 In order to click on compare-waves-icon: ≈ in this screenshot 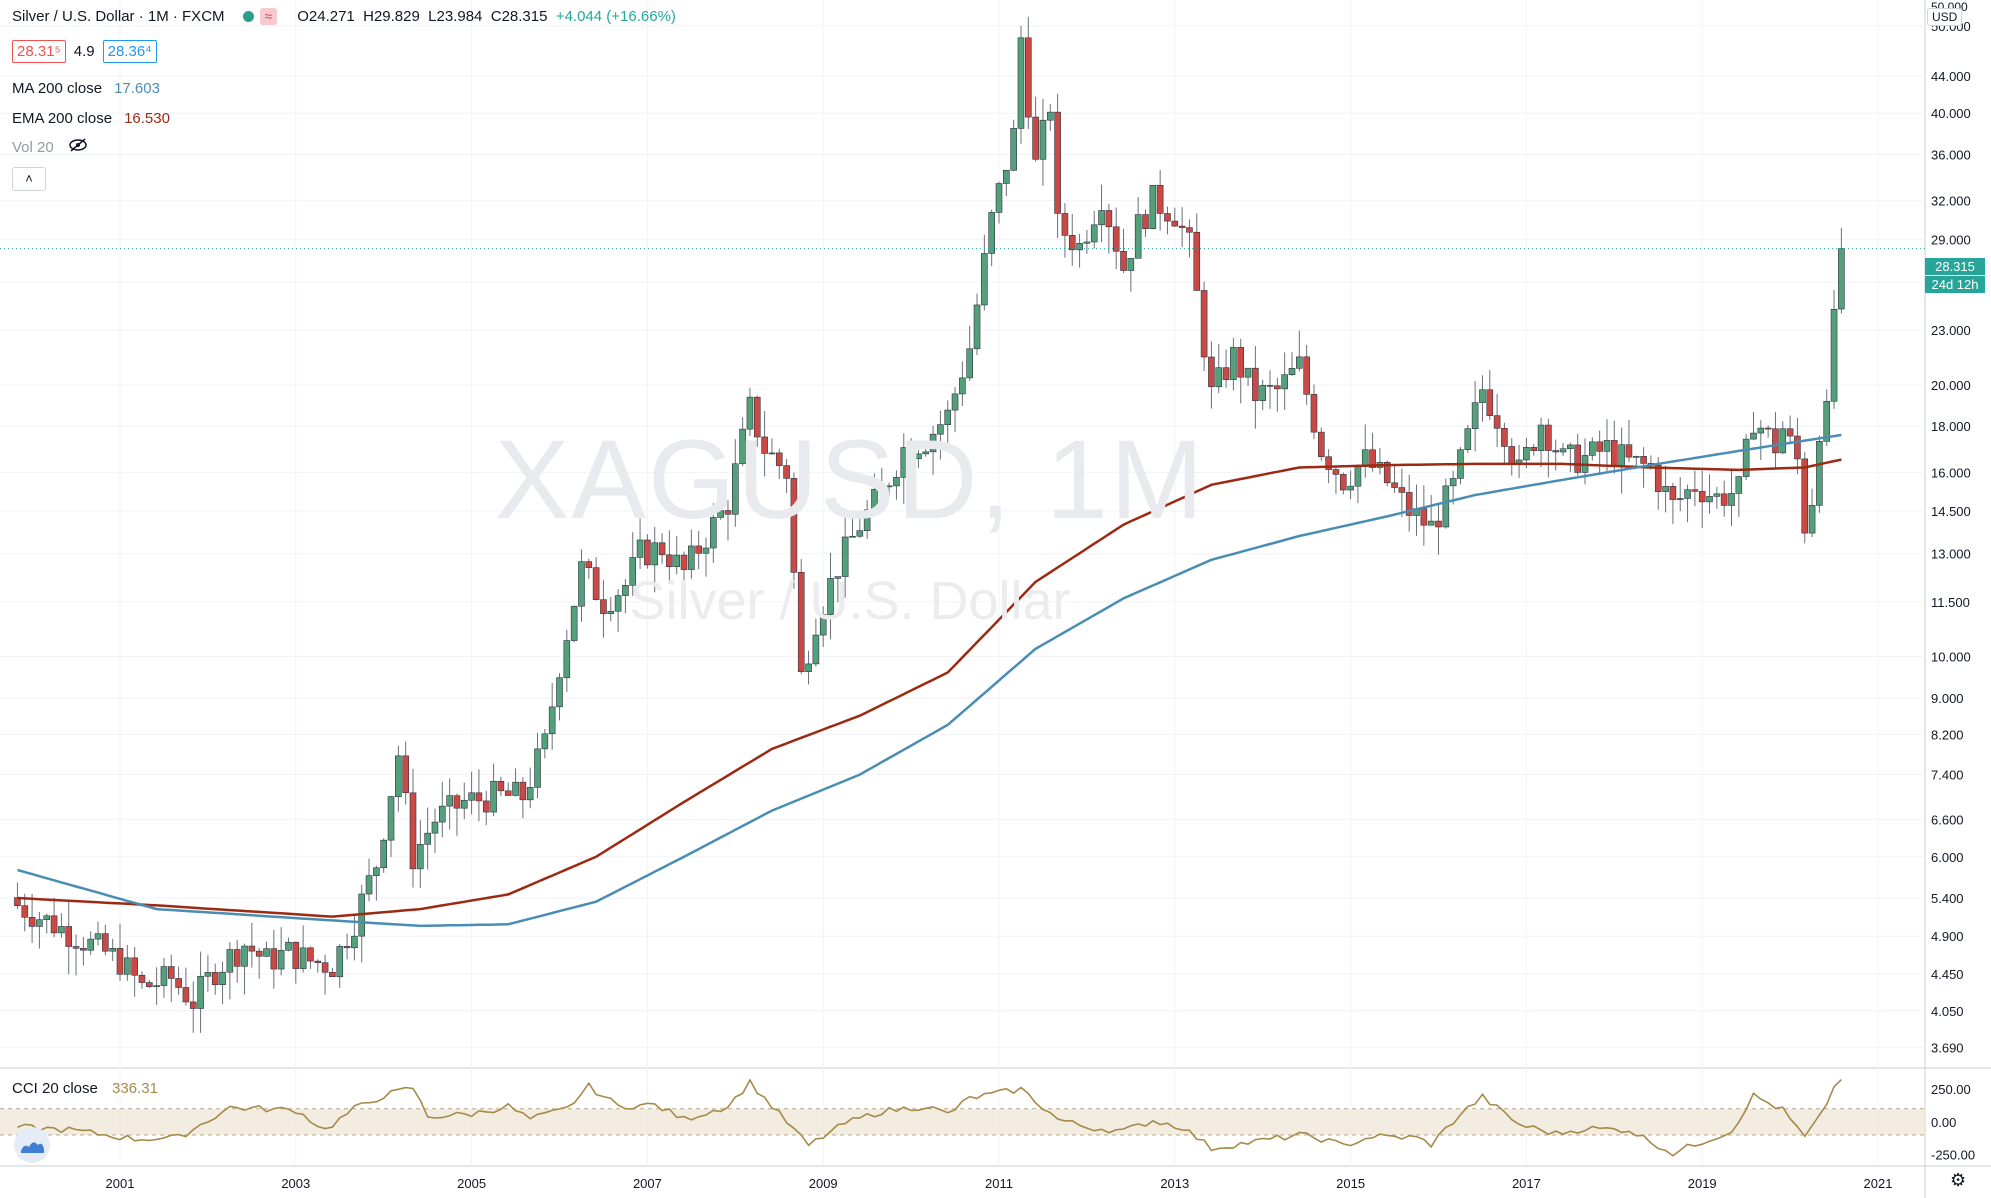, I will do `click(268, 16)`.